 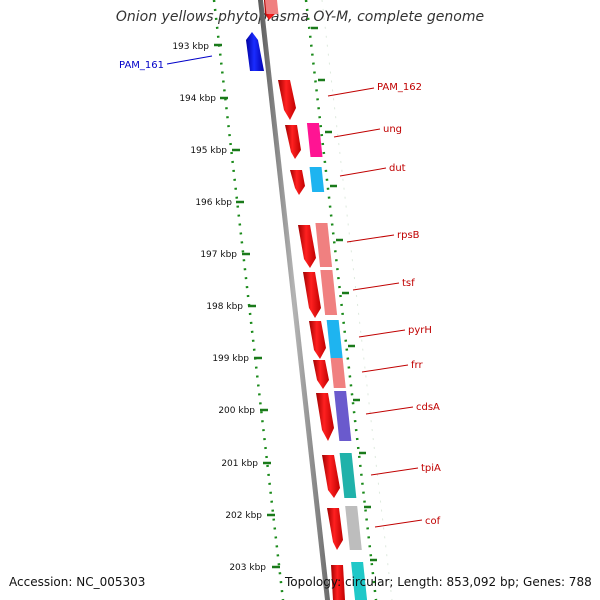 What do you see at coordinates (197, 99) in the screenshot?
I see `kbp-tick-label: 194 kbp` at bounding box center [197, 99].